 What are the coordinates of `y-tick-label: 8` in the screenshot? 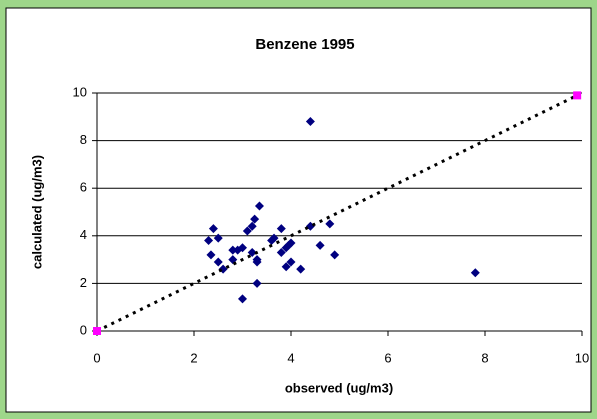 It's located at (83, 139).